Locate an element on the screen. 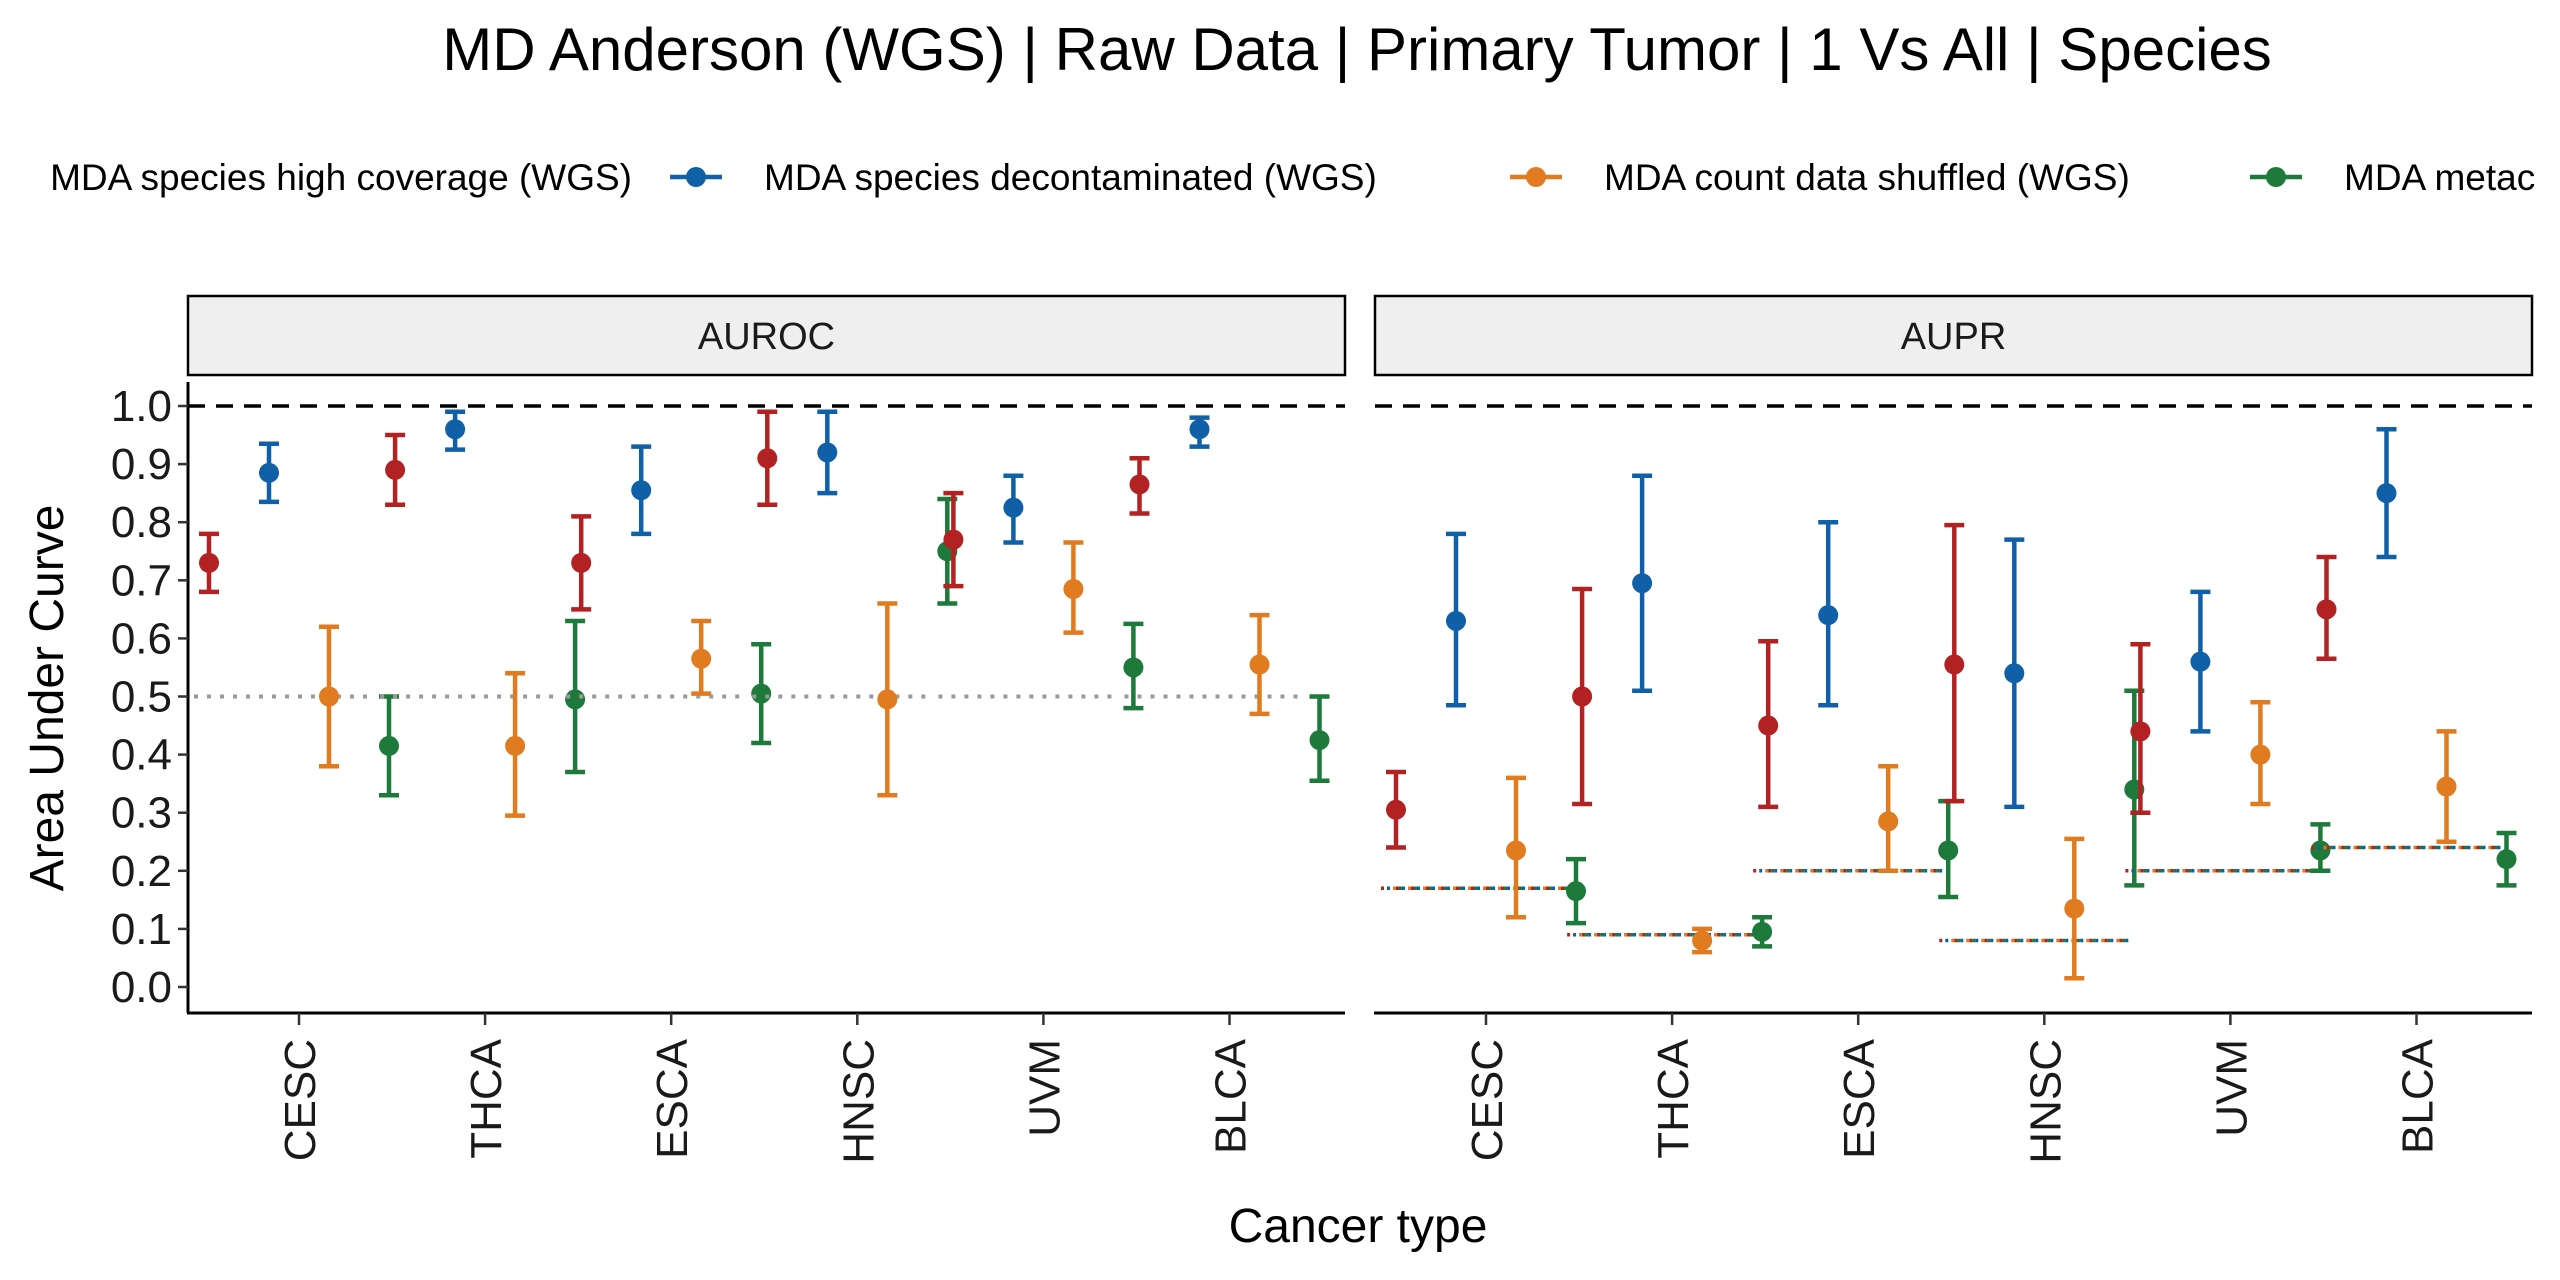 This screenshot has width=2560, height=1280. legend-item-1: MDA species high coverage (WGS) is located at coordinates (341, 177).